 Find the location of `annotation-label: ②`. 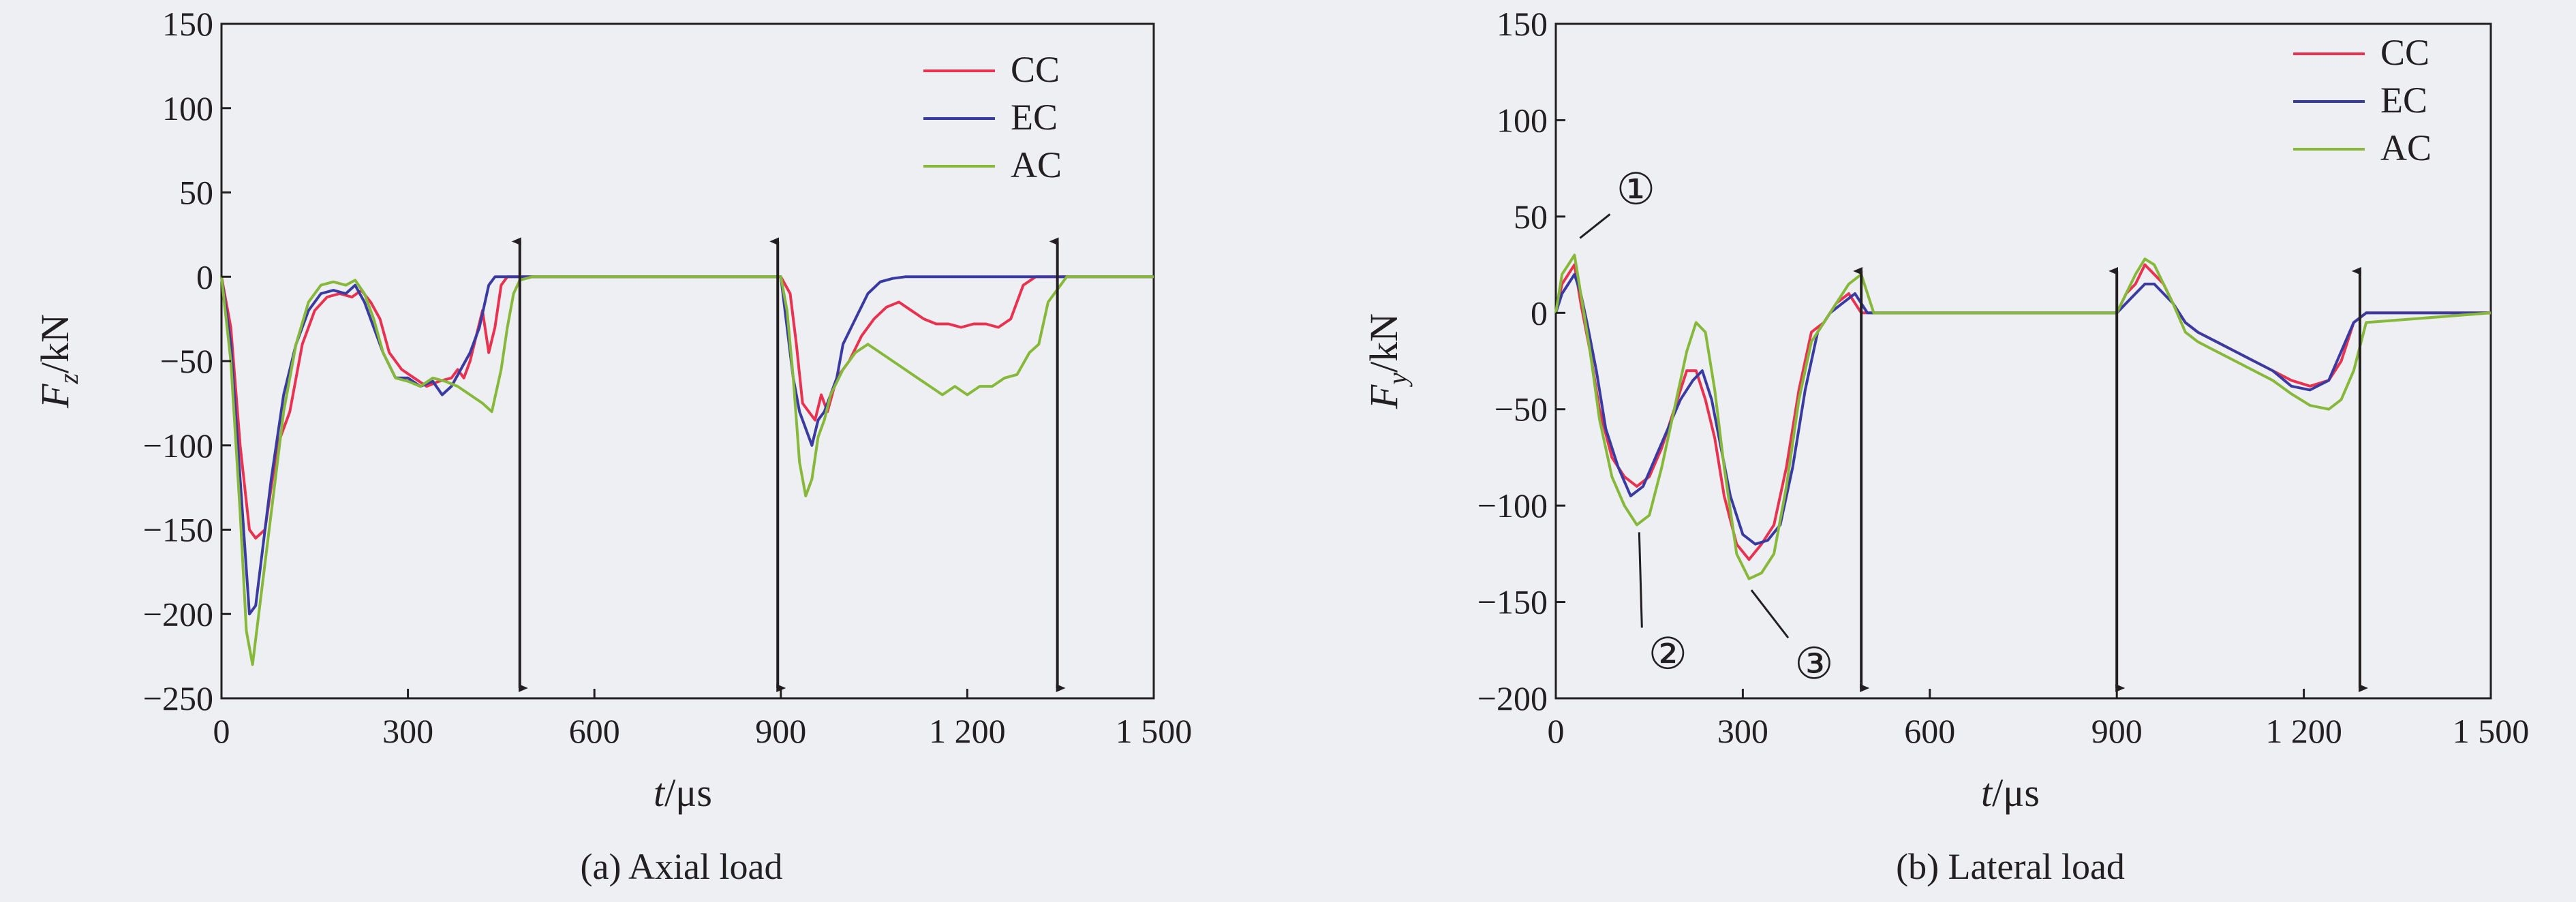

annotation-label: ② is located at coordinates (1668, 653).